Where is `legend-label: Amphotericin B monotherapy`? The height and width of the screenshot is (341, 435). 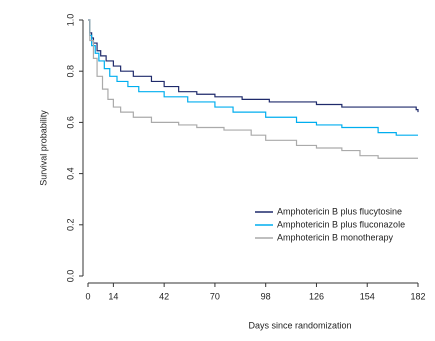
legend-label: Amphotericin B monotherapy is located at coordinates (335, 237).